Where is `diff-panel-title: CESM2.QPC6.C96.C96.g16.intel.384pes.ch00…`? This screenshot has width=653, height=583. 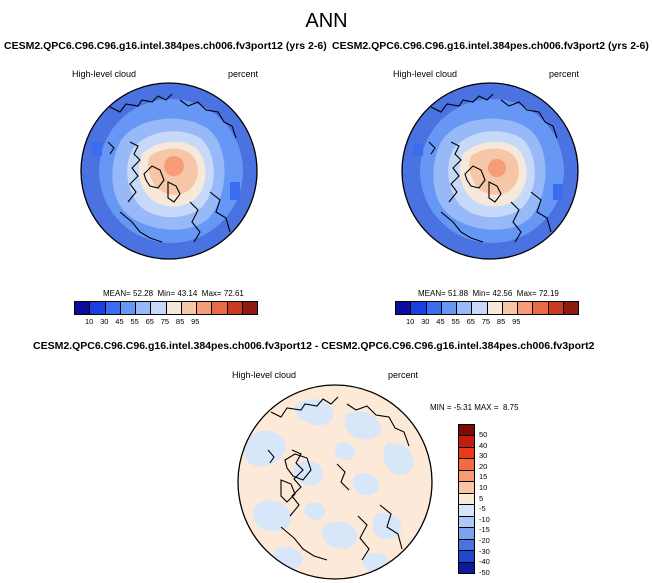
diff-panel-title: CESM2.QPC6.C96.C96.g16.intel.384pes.ch00… is located at coordinates (314, 346).